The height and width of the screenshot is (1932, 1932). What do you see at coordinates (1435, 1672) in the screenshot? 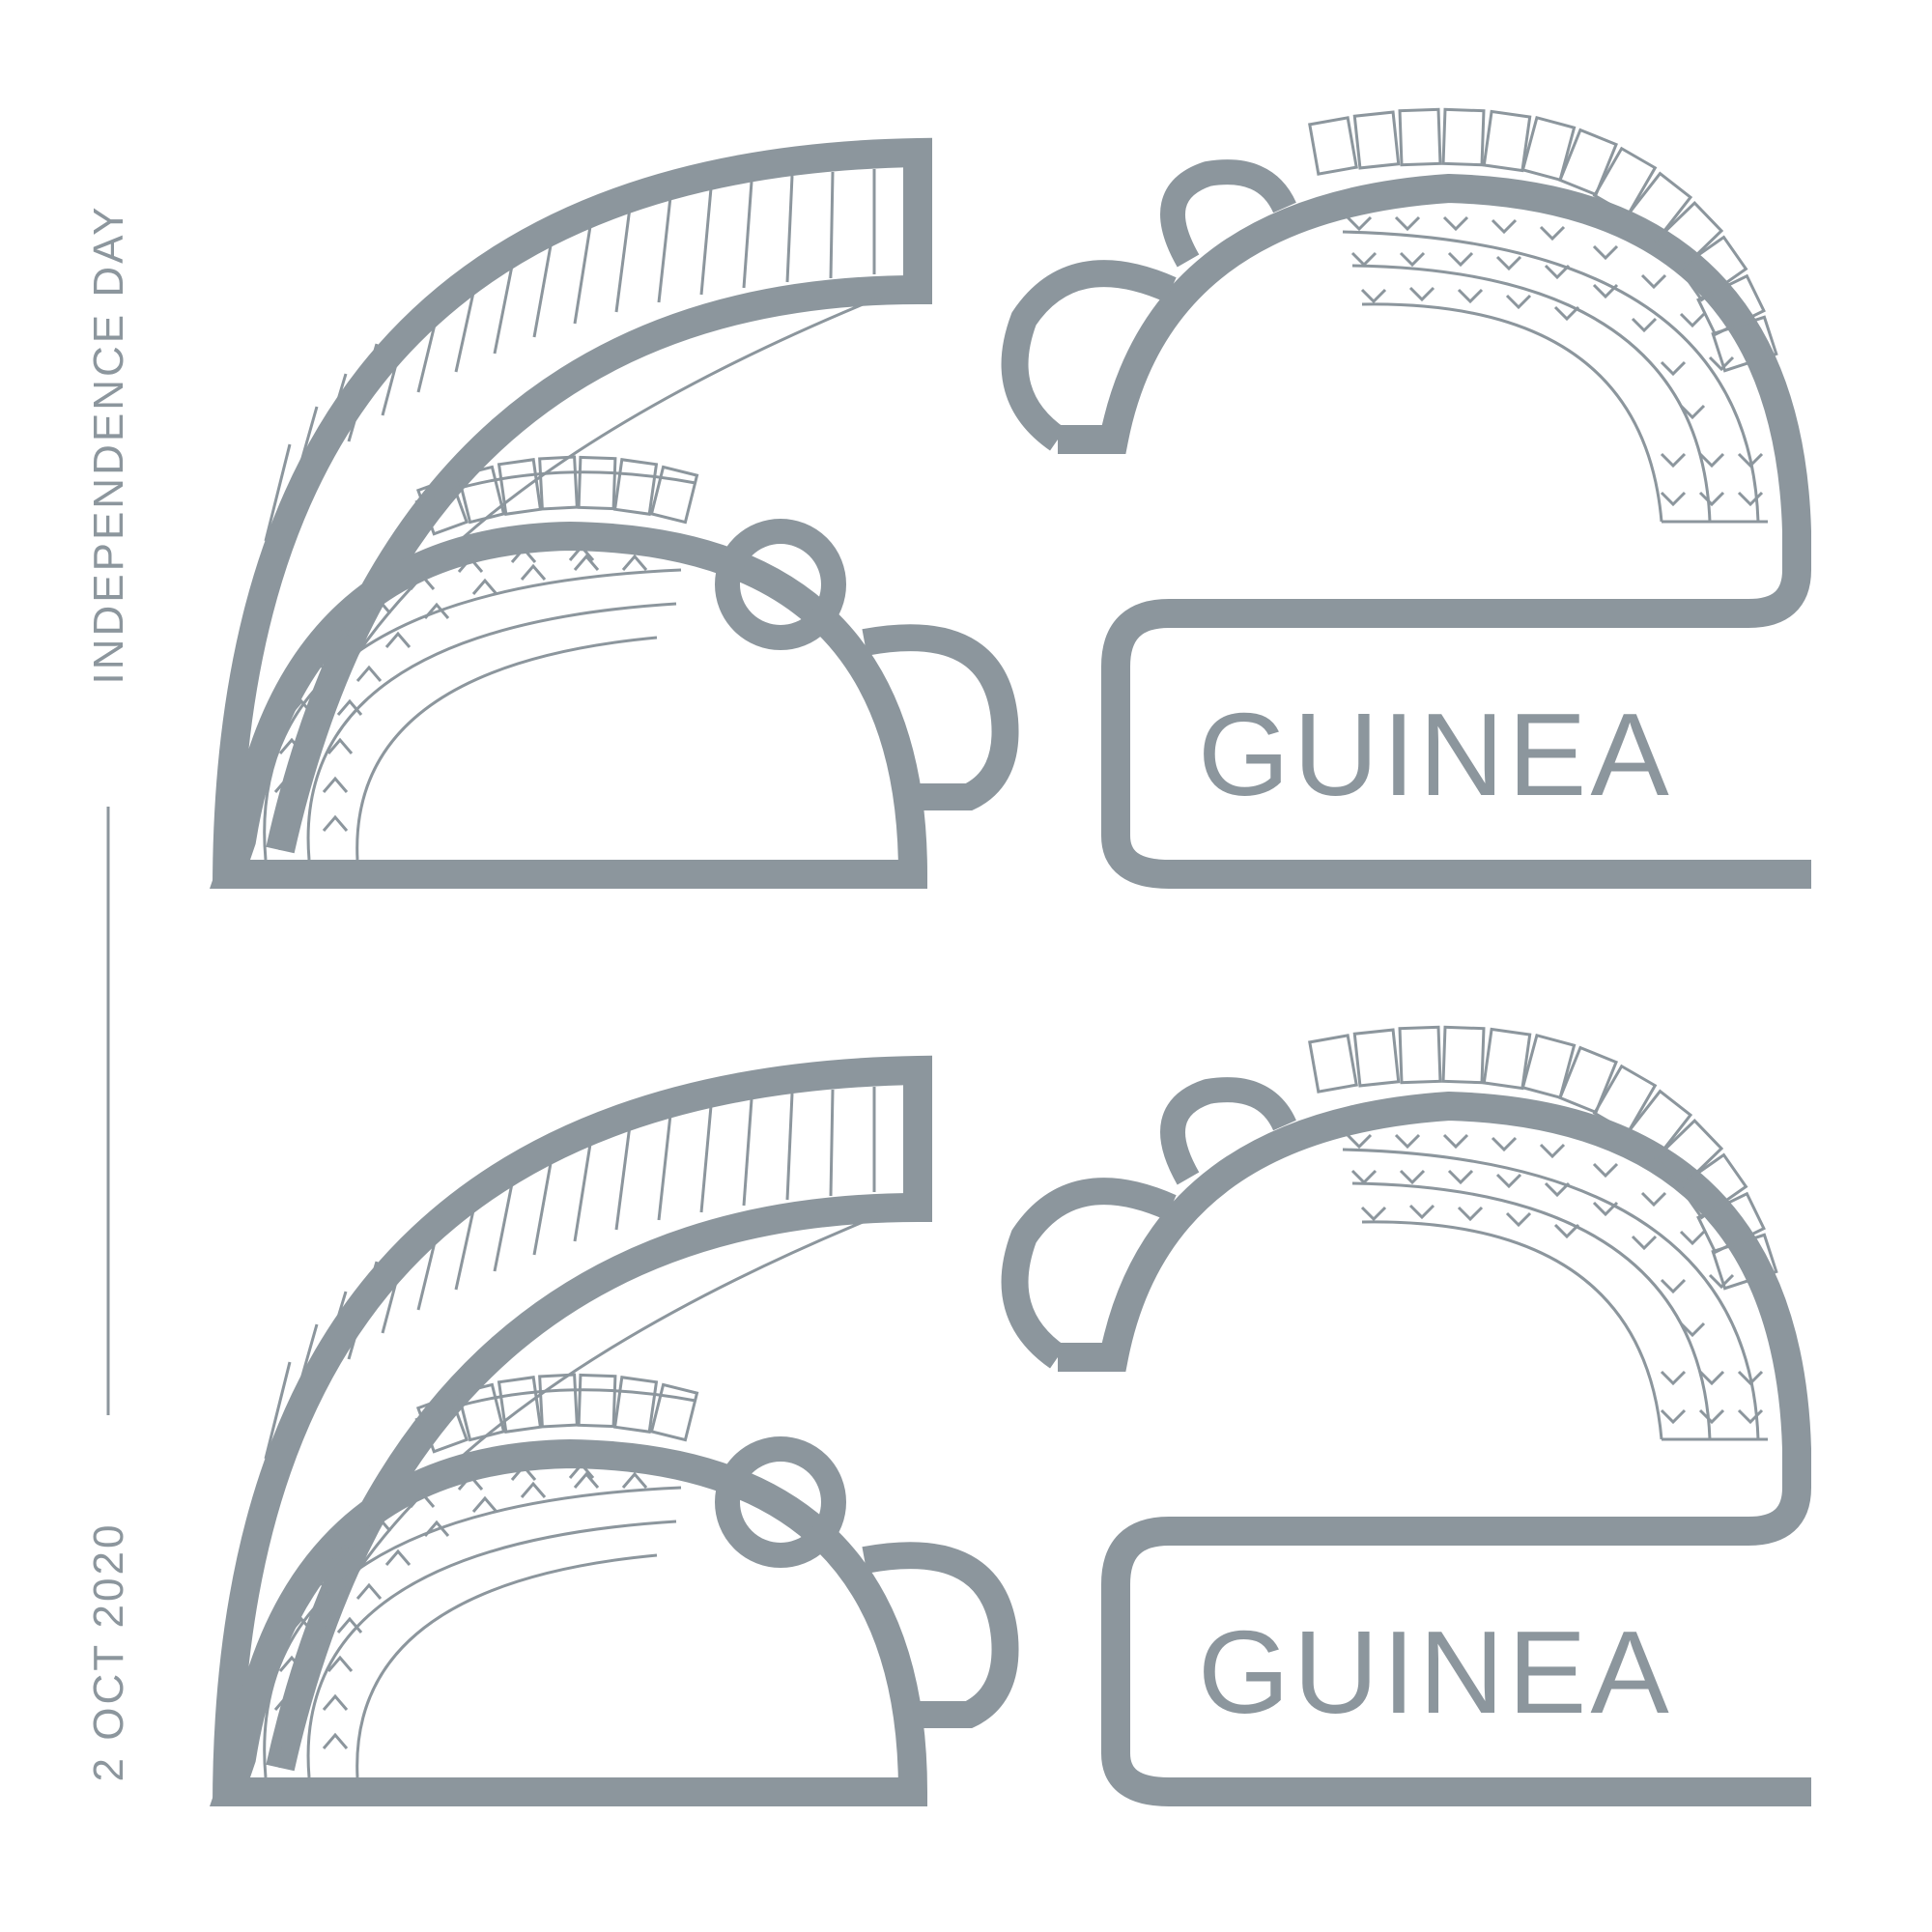
I see `country-name-bottom: GUINEA` at bounding box center [1435, 1672].